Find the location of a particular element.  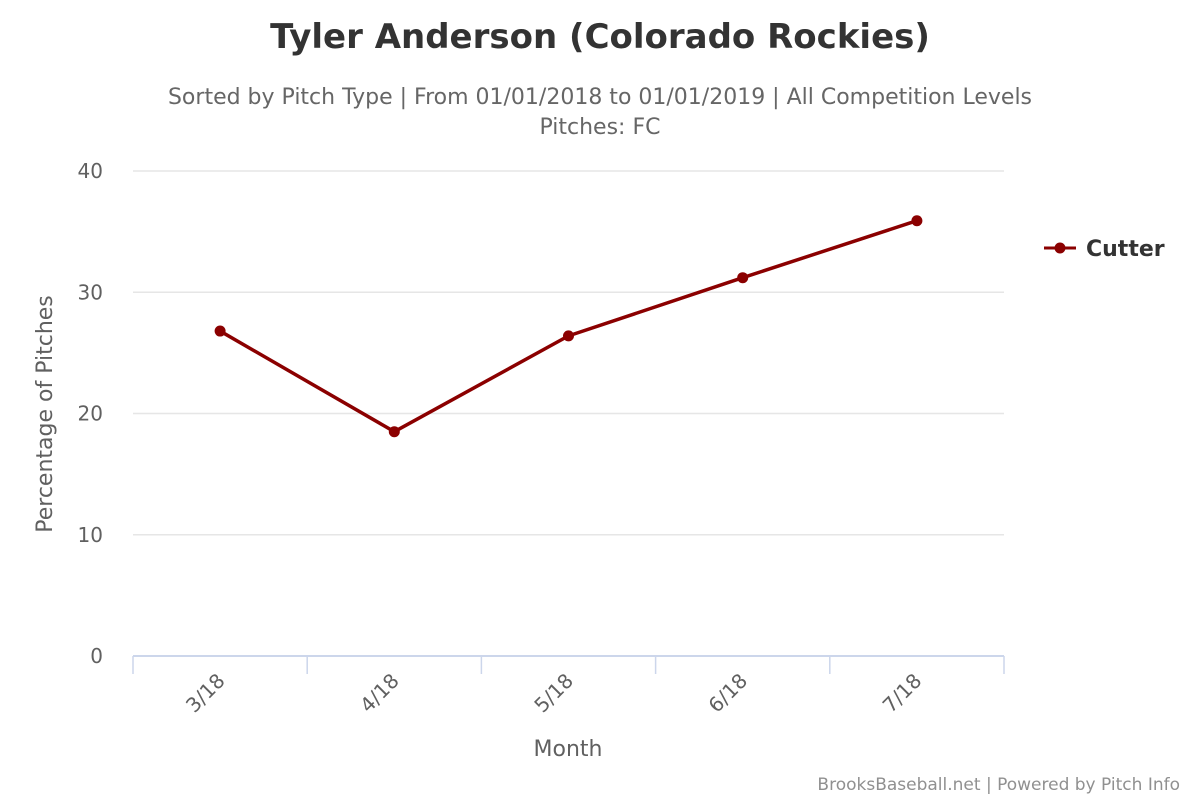

x-axis is located at coordinates (568, 664).